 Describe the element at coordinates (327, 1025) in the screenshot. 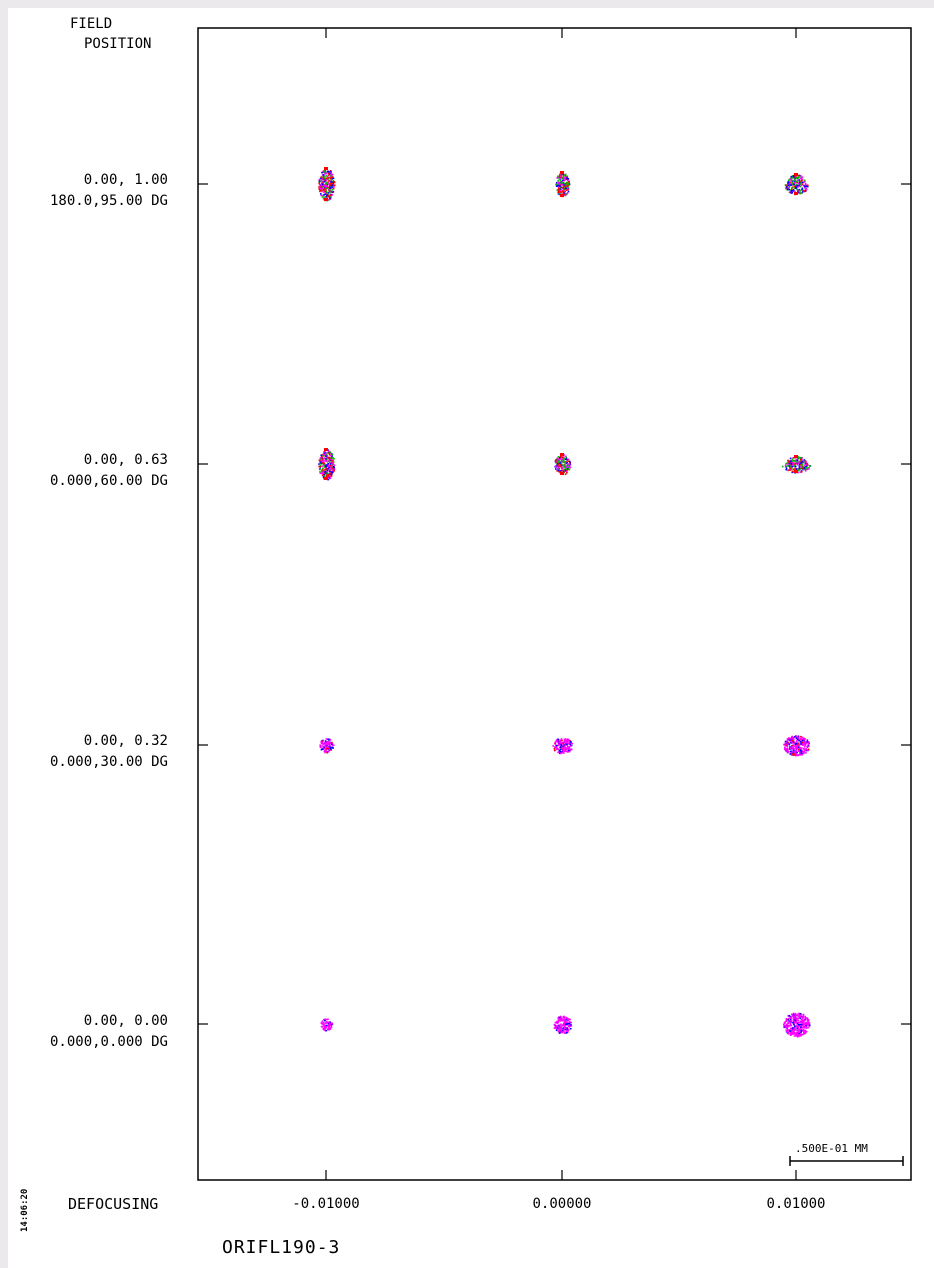

I see `spot-cluster-r4-c1` at that location.